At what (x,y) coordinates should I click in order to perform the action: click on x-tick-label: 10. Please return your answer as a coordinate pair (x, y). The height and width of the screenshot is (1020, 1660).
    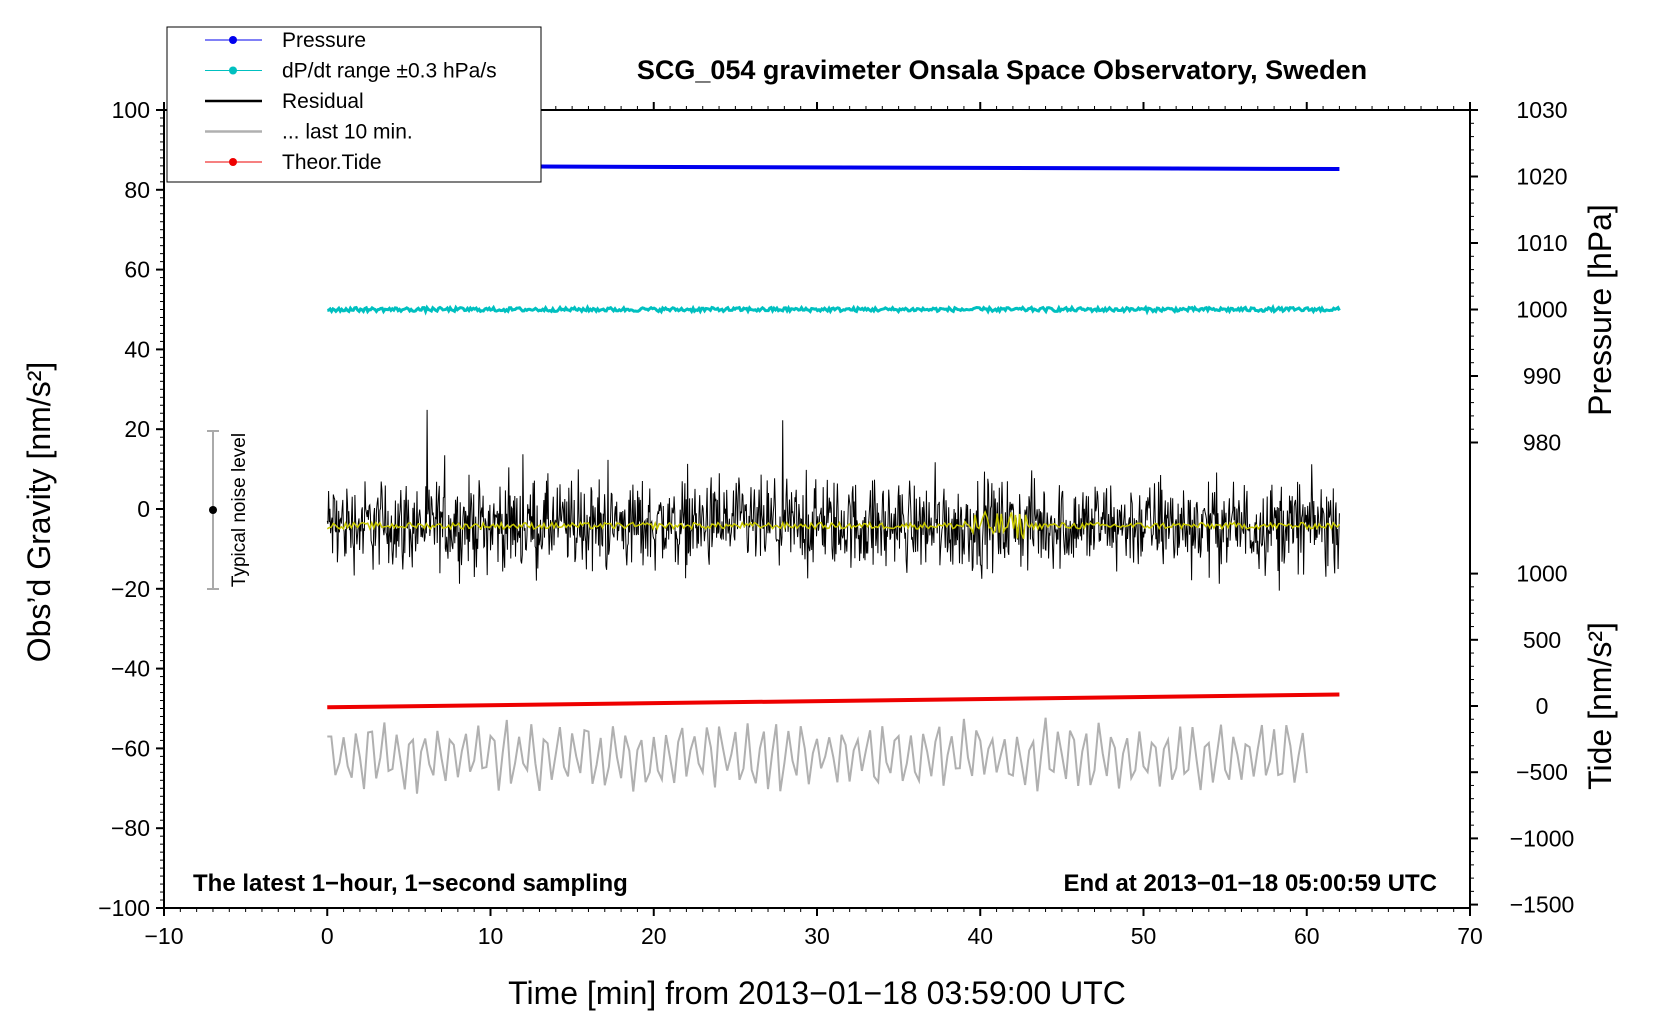
    Looking at the image, I should click on (491, 936).